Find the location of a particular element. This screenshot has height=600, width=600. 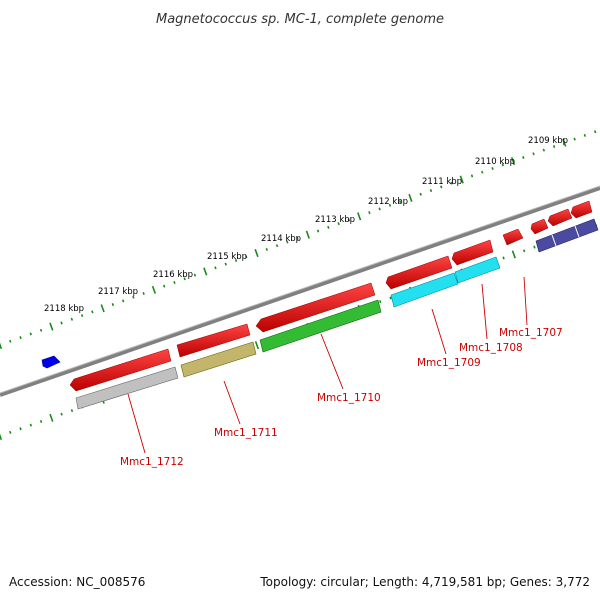

accession-text: Accession: NC_008576 is located at coordinates (77, 582).